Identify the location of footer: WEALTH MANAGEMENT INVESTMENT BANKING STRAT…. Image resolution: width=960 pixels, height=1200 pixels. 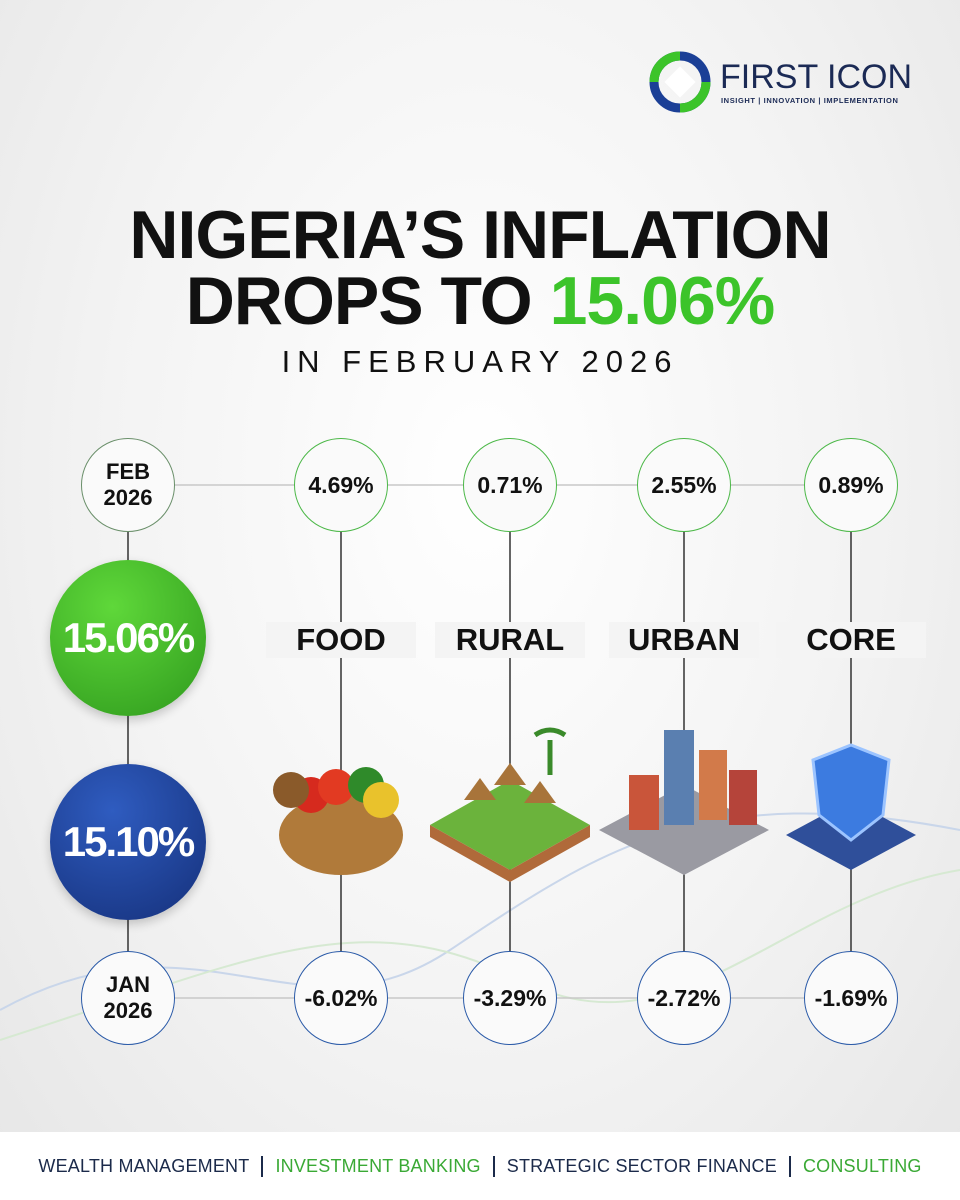
(480, 1166).